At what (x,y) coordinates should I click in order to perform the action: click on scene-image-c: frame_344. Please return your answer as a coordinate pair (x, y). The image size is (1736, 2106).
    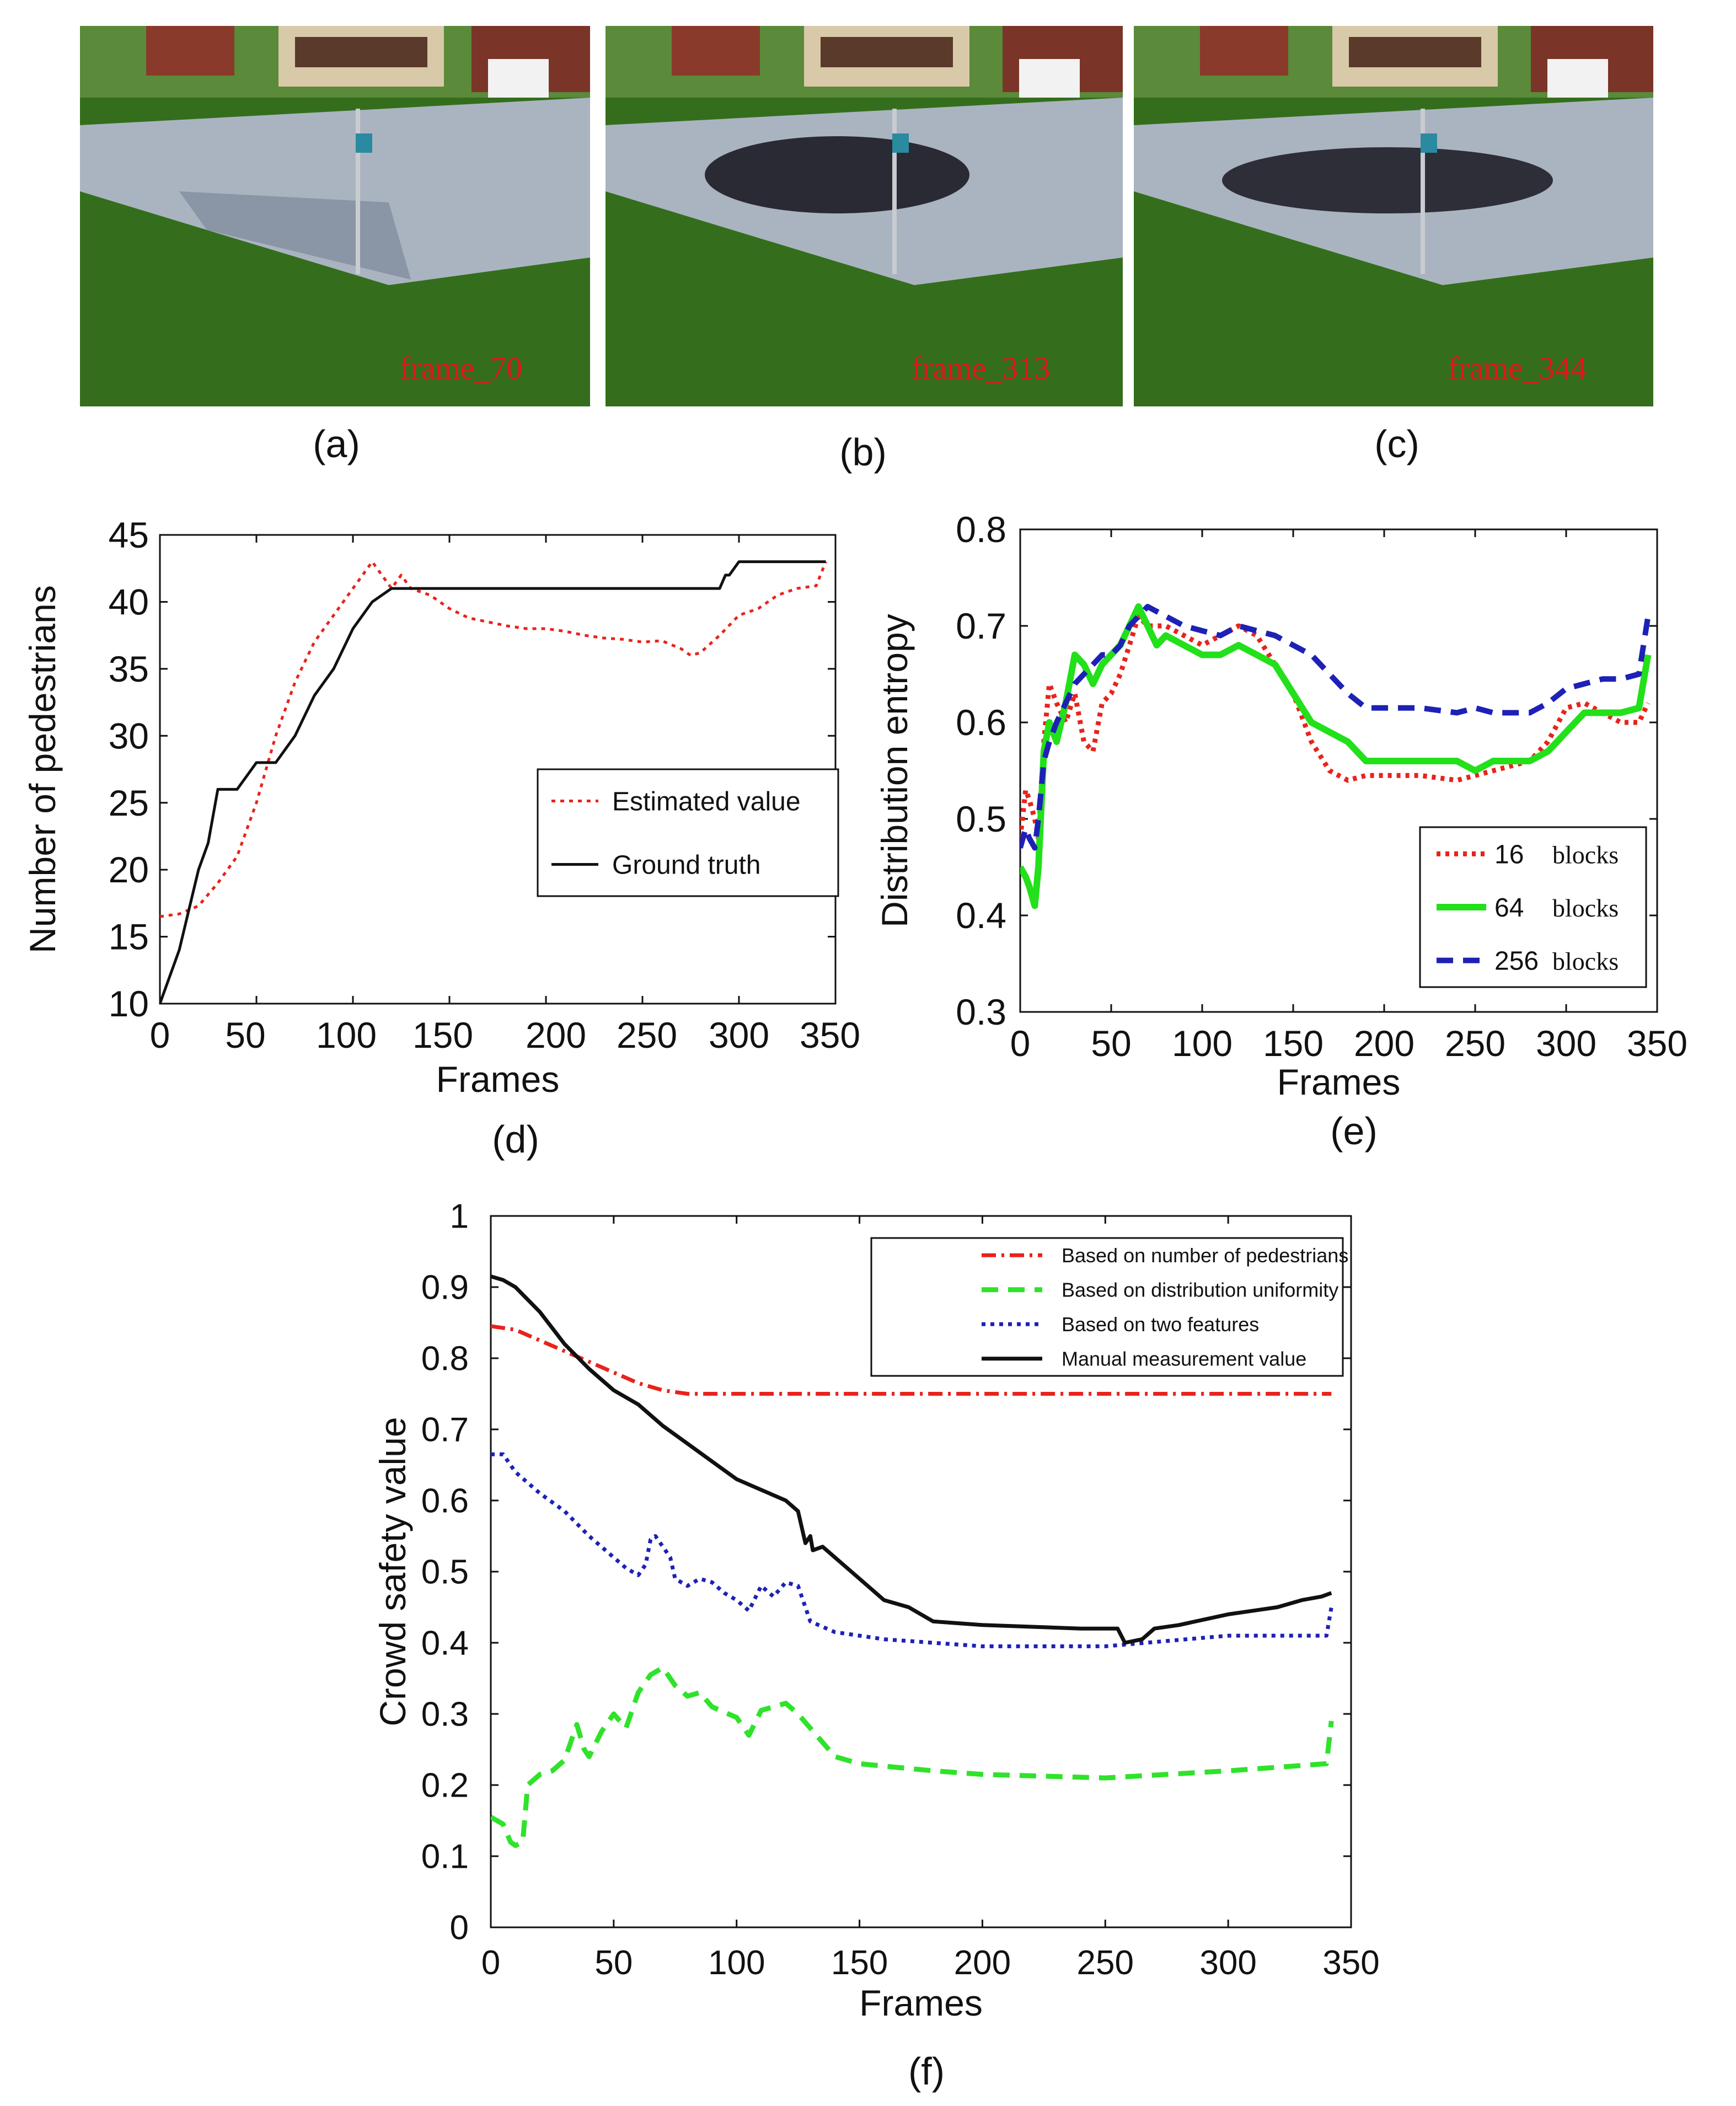
    Looking at the image, I should click on (1393, 216).